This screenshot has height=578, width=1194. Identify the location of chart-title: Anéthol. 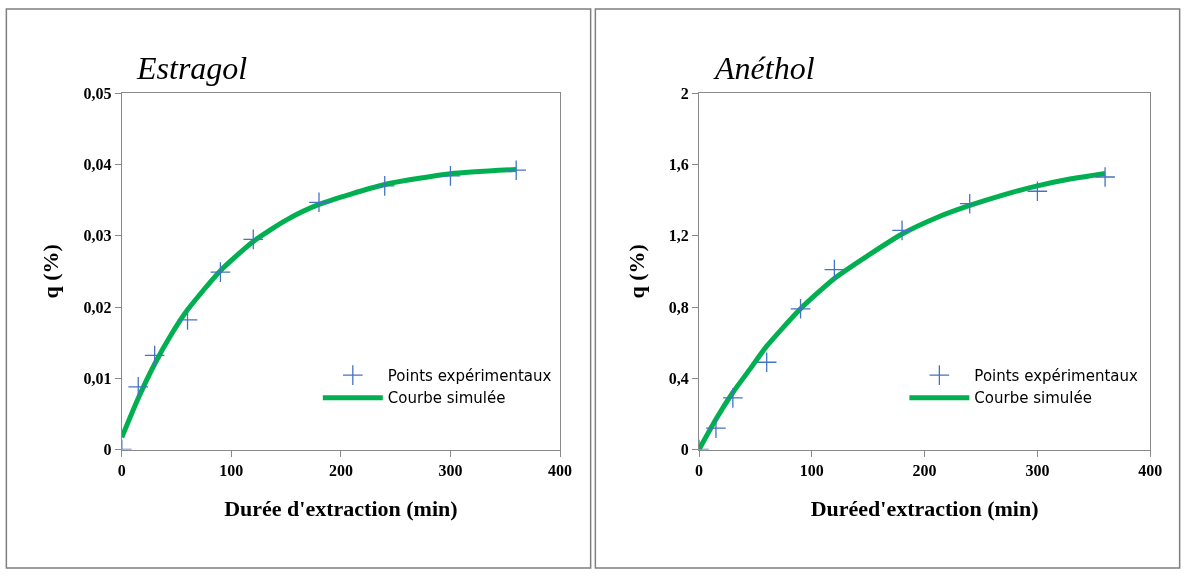
(764, 68).